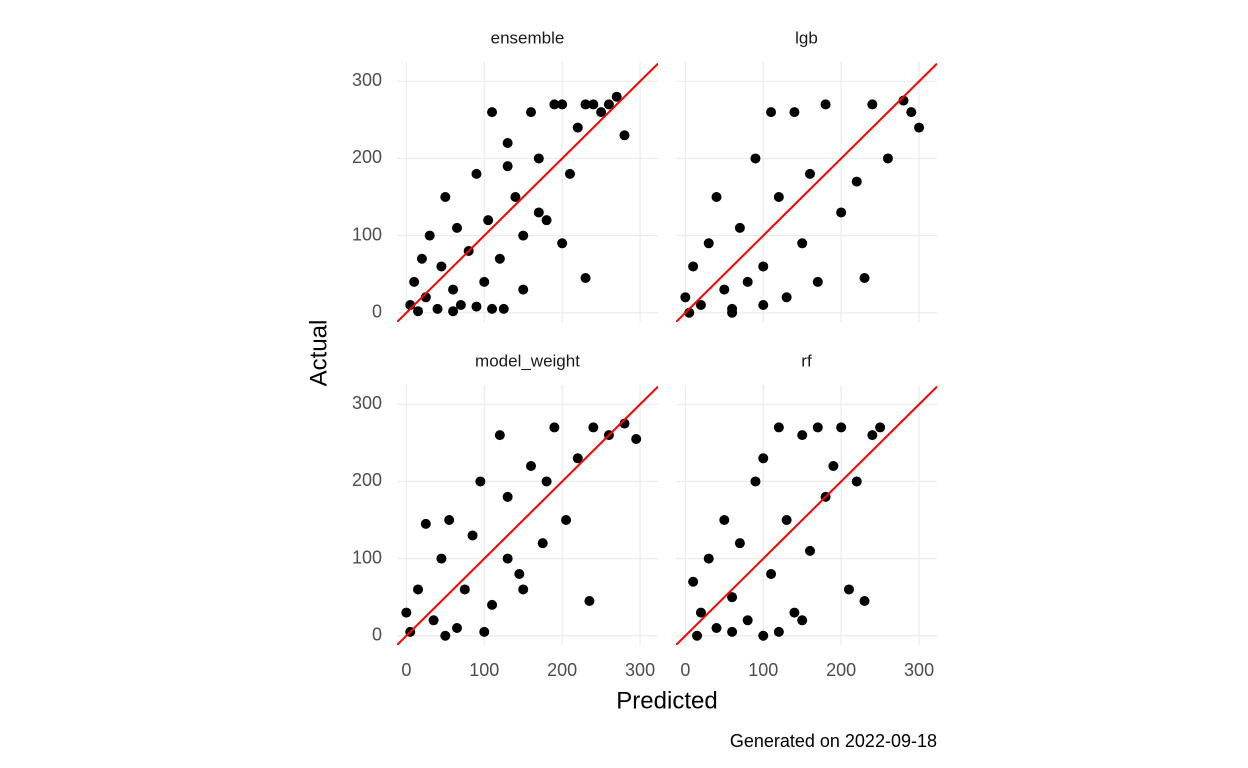  I want to click on caption: Generated on 2022-09-18, so click(833, 741).